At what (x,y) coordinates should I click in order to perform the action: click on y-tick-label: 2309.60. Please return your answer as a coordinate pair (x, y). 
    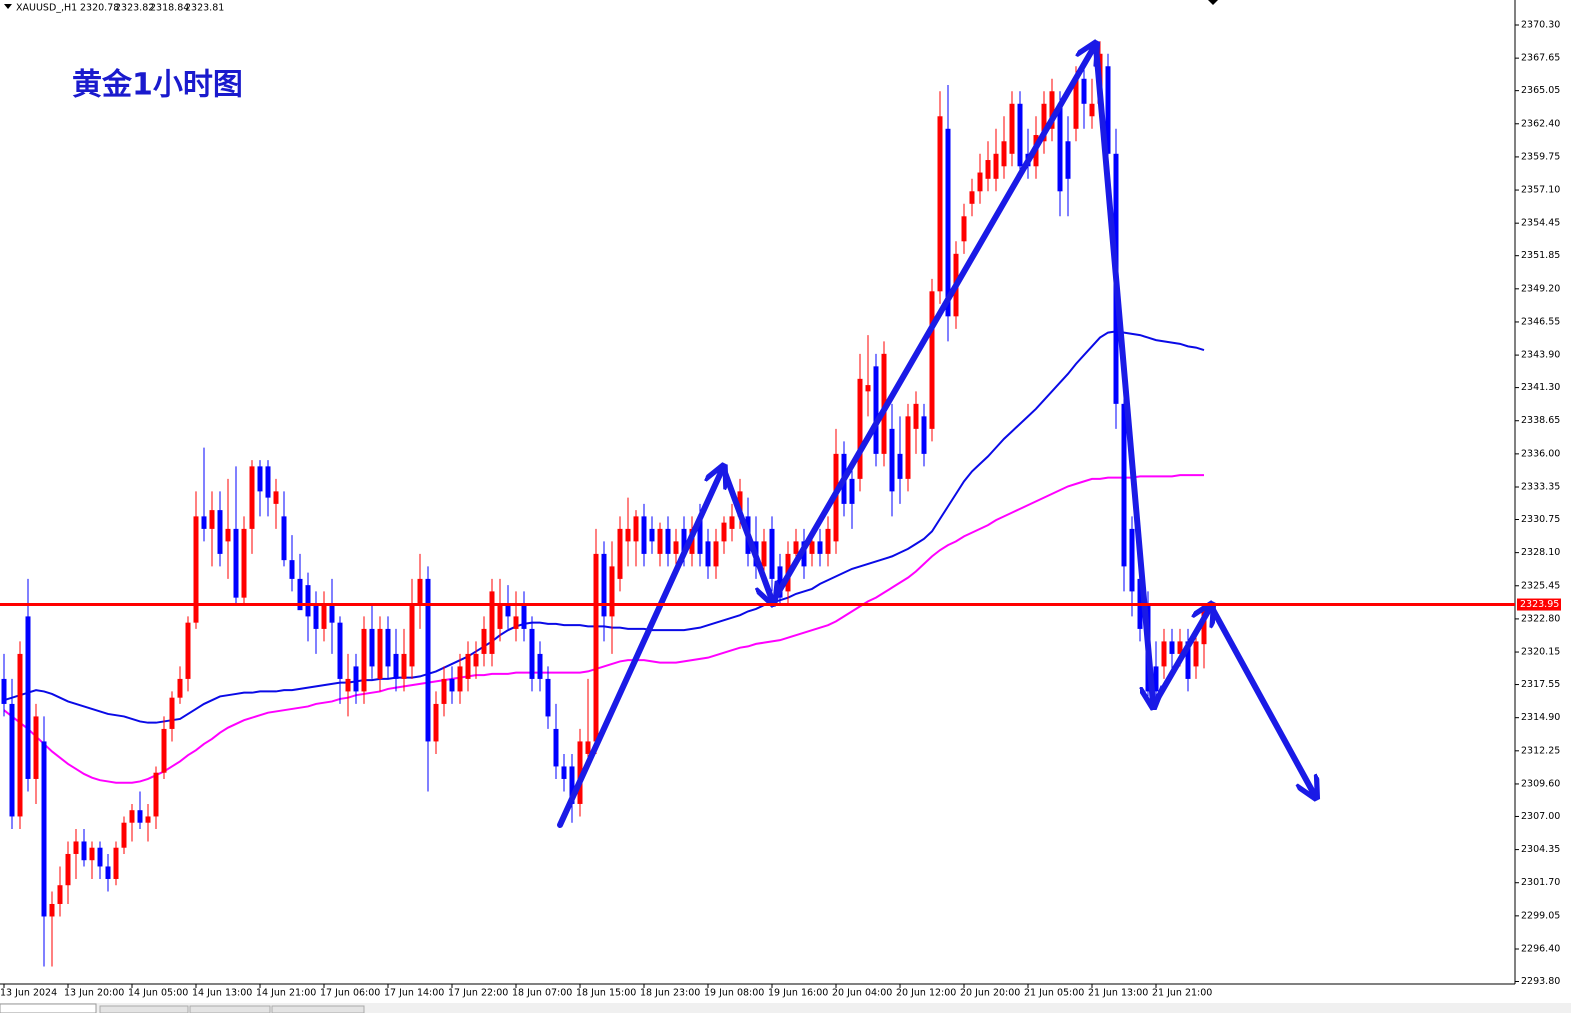
    Looking at the image, I should click on (1540, 783).